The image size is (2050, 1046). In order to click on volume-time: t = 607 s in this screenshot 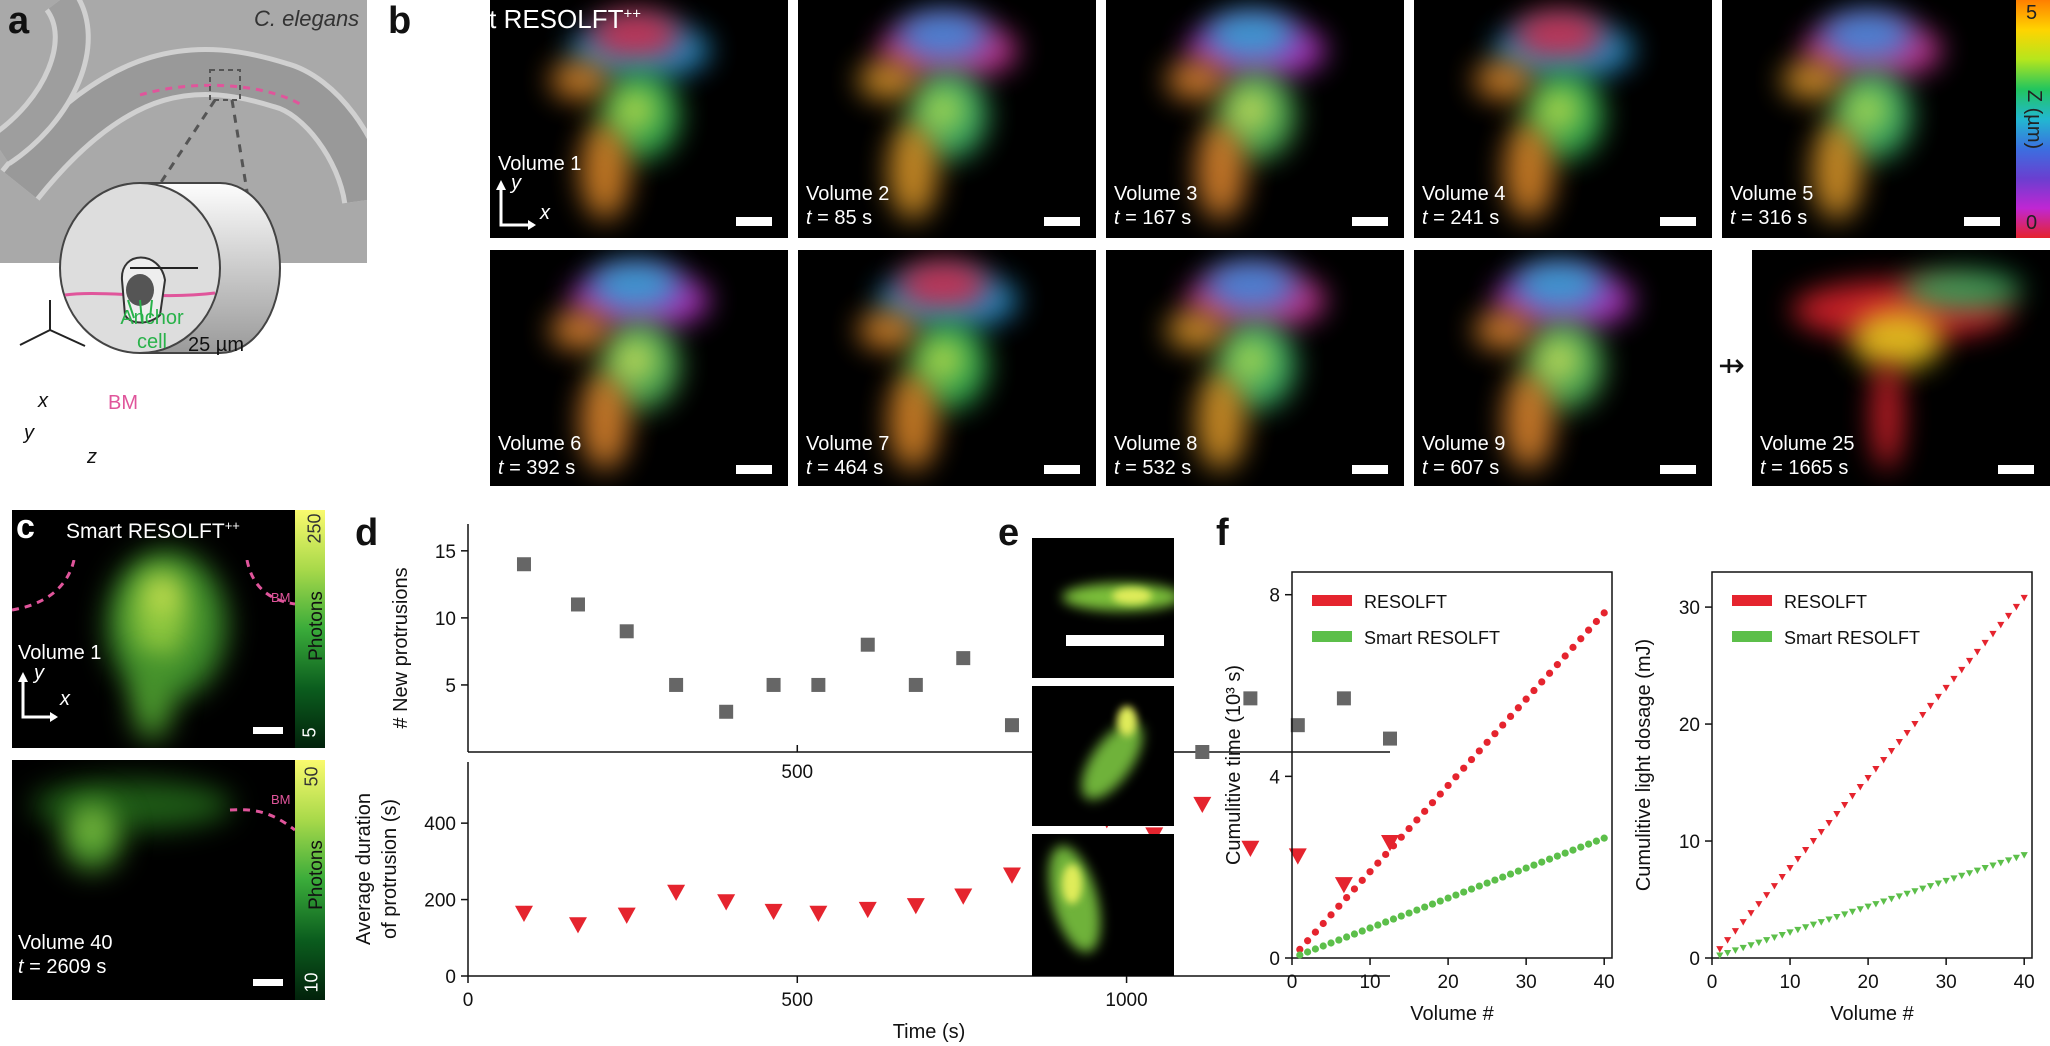, I will do `click(1461, 468)`.